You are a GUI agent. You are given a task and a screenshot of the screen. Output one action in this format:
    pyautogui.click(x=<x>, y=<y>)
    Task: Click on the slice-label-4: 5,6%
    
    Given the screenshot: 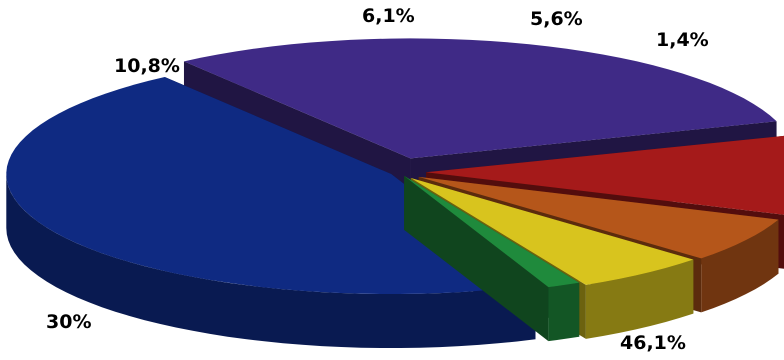 What is the action you would take?
    pyautogui.click(x=556, y=19)
    